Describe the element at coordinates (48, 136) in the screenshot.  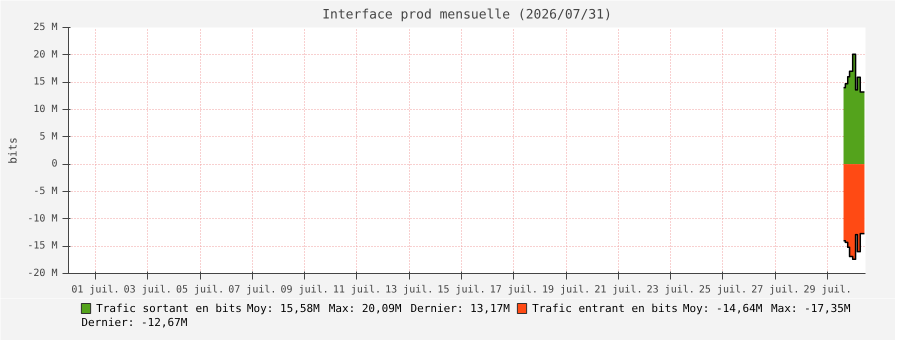
I see `y-tick-label: 5 M` at that location.